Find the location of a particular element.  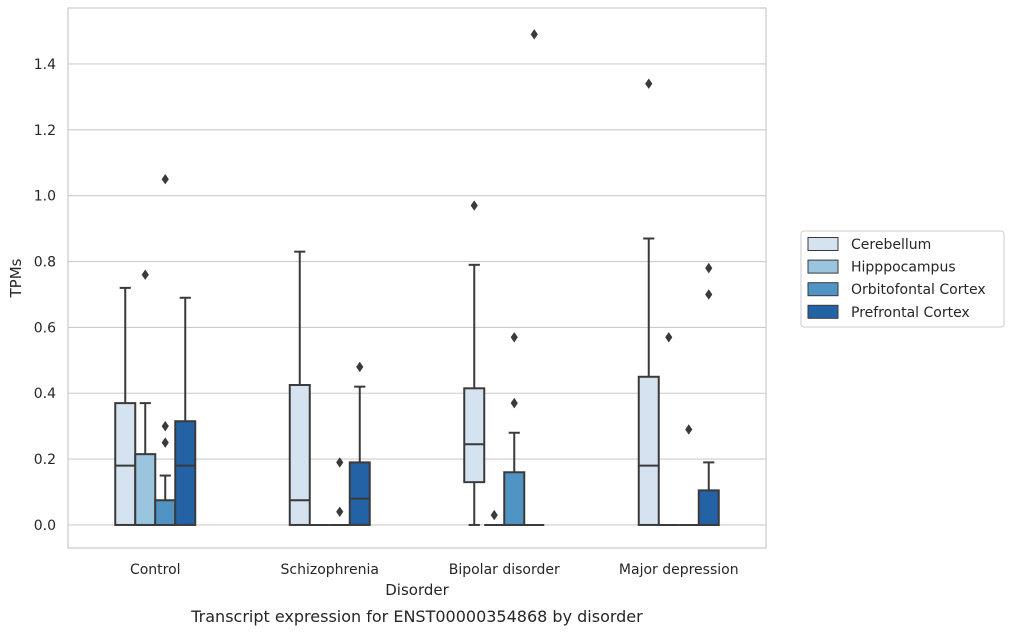

y-tick-label: 1.4 is located at coordinates (45, 65).